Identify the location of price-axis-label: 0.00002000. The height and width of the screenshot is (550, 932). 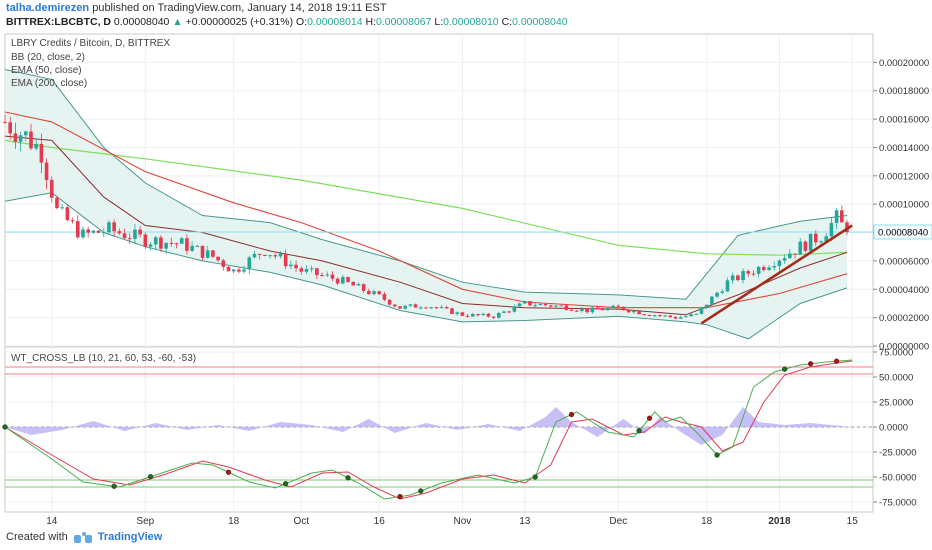
(904, 318).